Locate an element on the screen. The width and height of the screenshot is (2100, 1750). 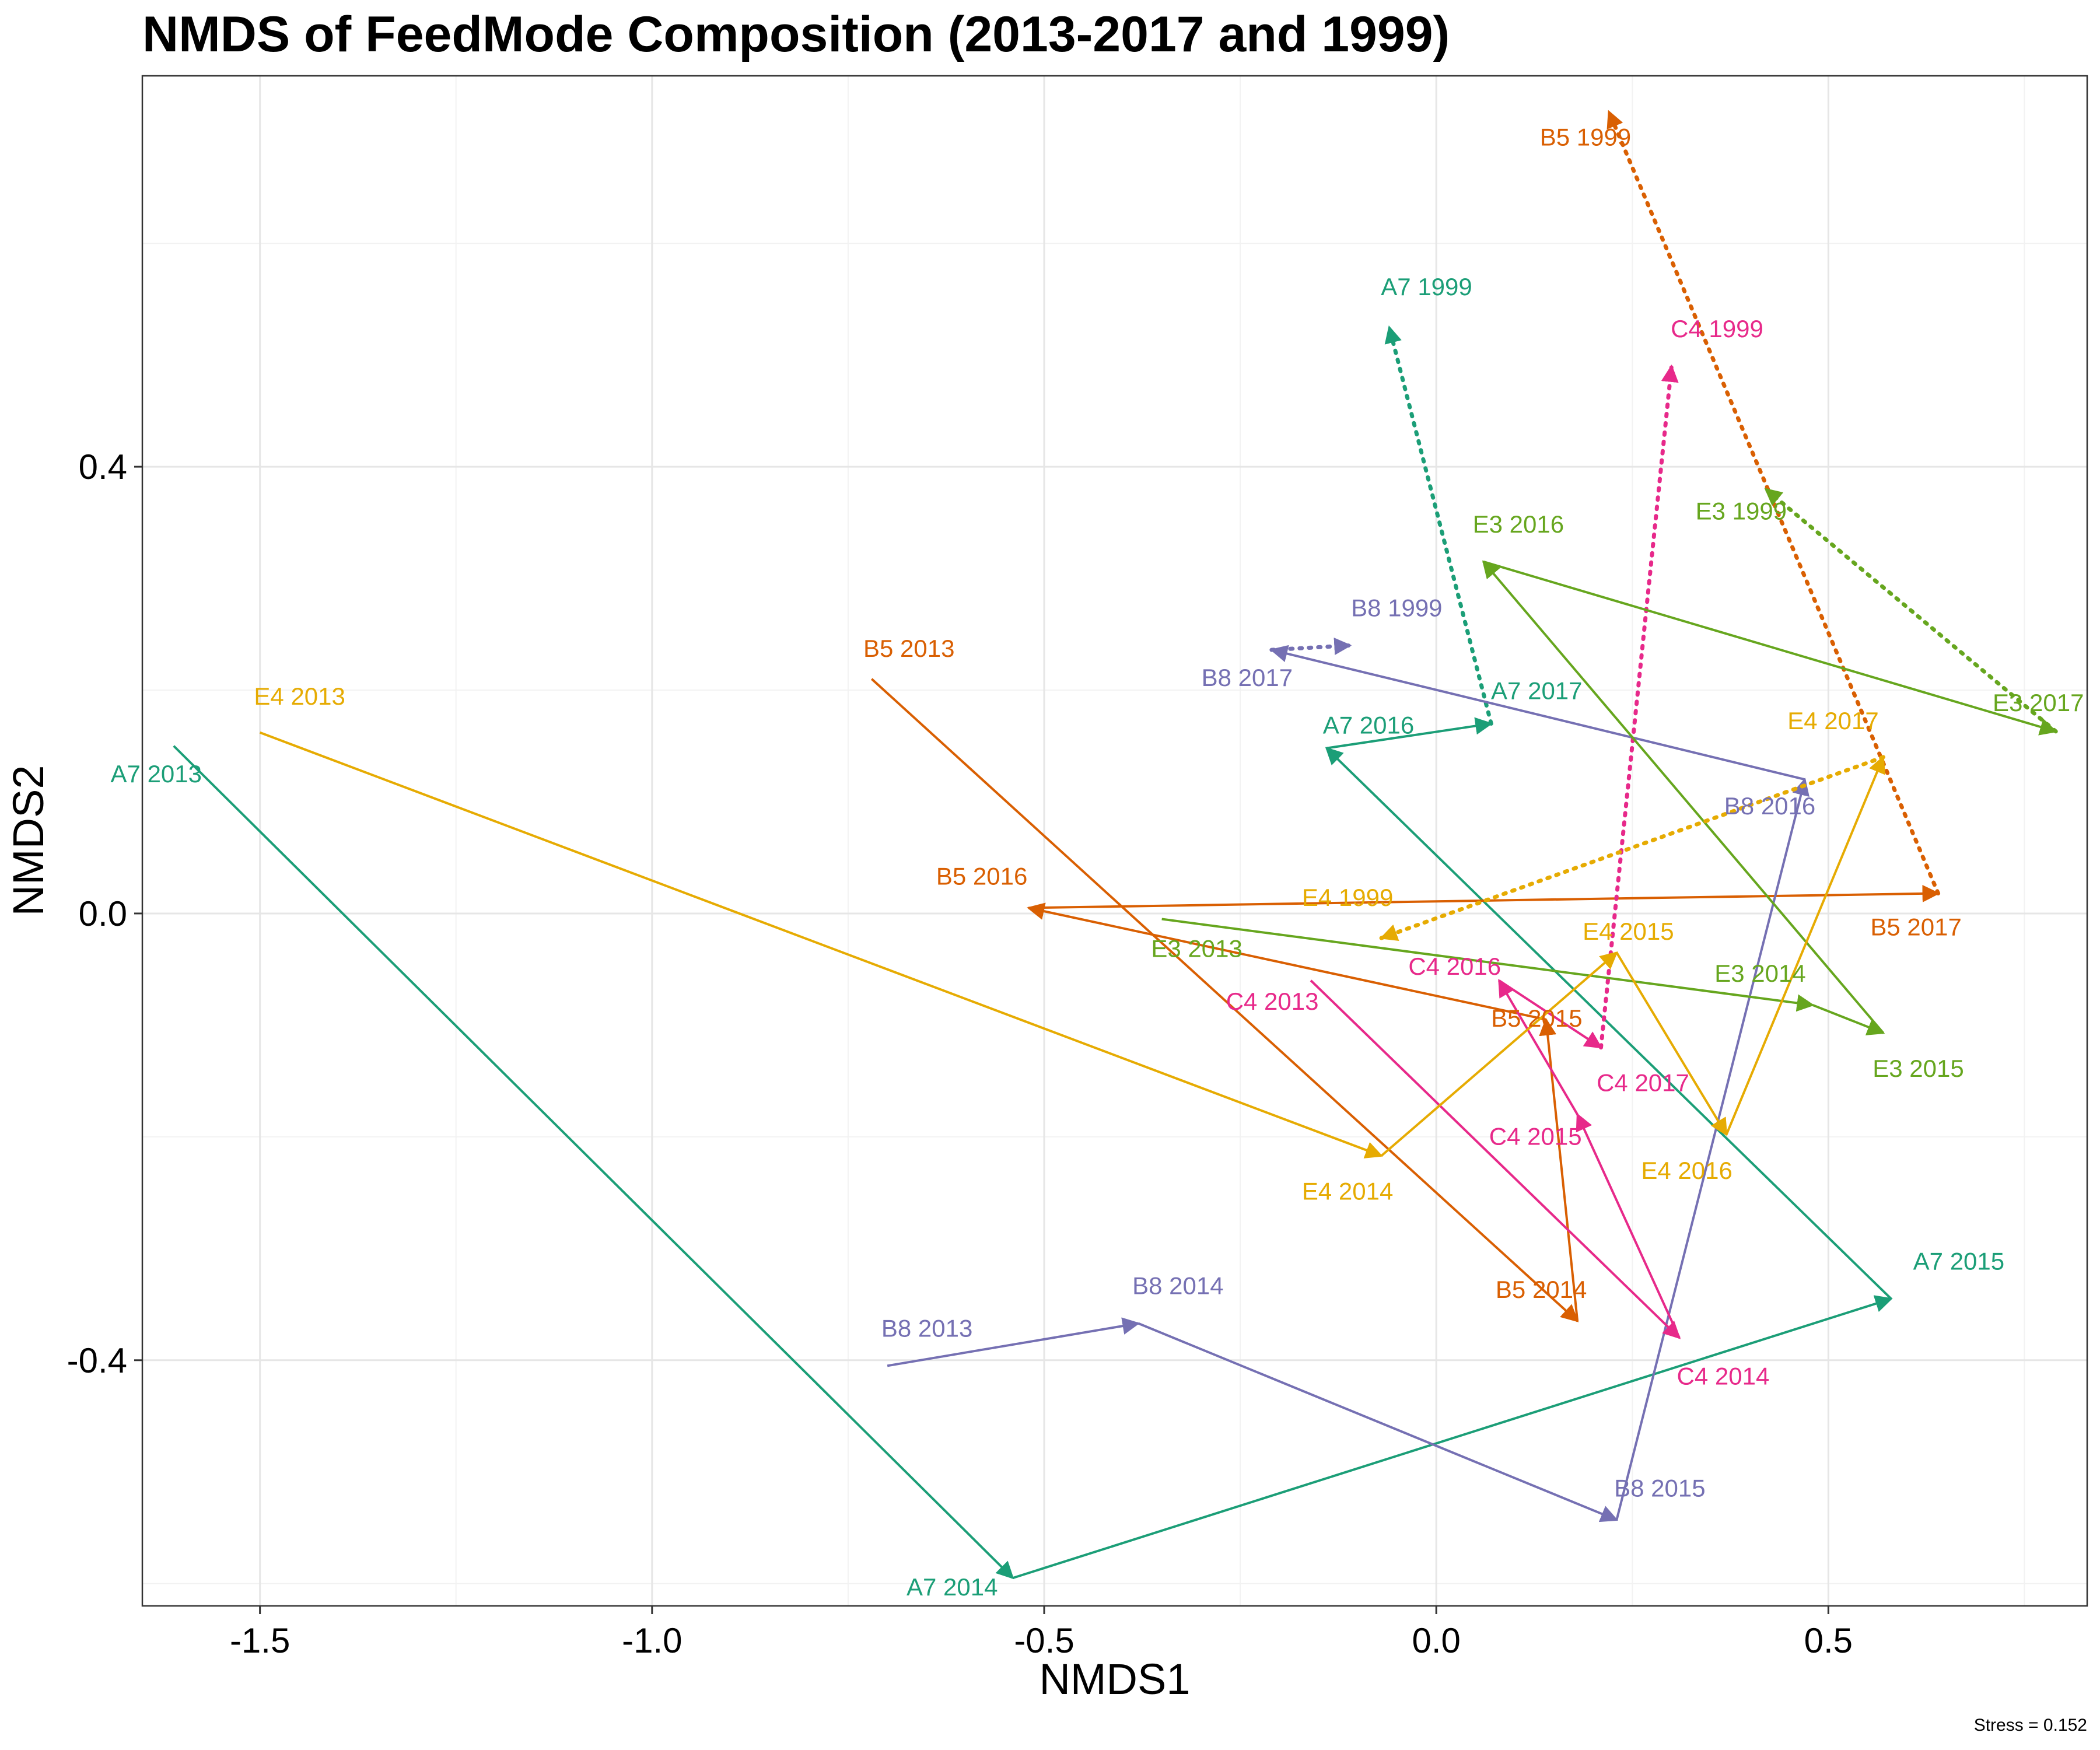
point-label: B8 2016 is located at coordinates (1769, 806).